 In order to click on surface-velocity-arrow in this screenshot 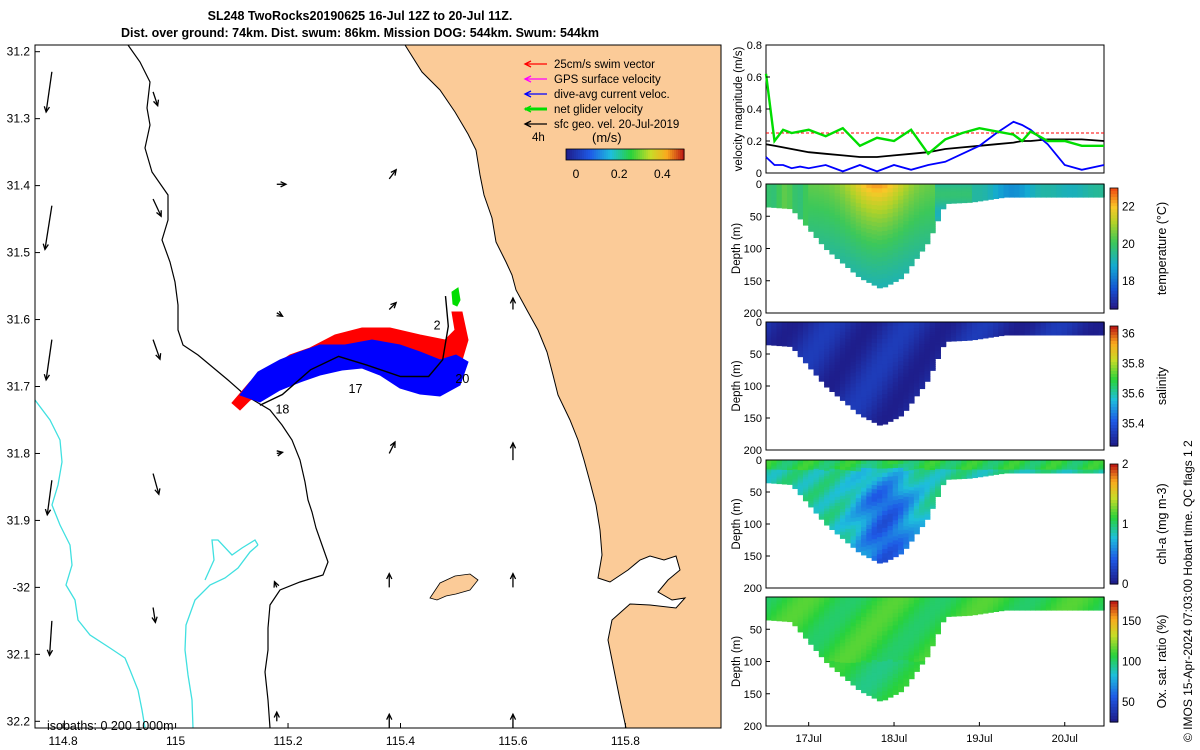, I will do `click(154, 615)`.